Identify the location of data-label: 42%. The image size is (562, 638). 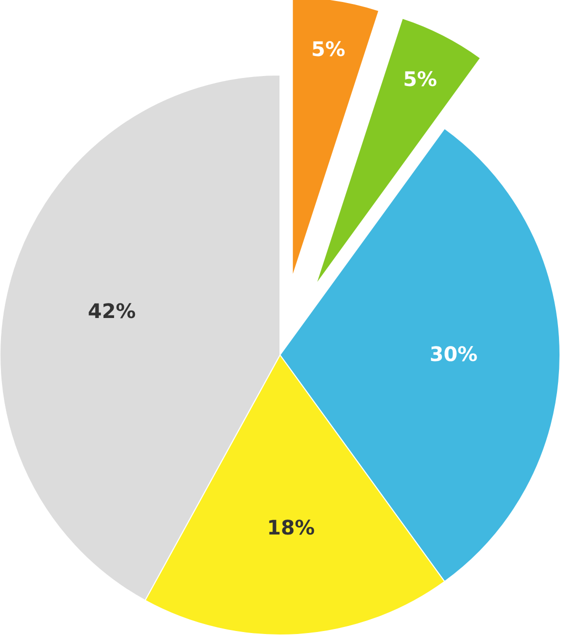
(112, 310).